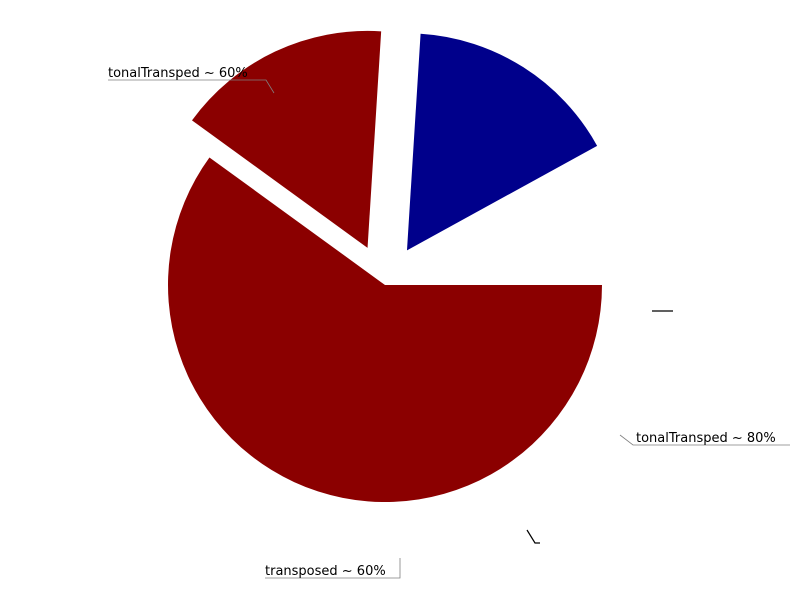  I want to click on slice-label-0: tonalTransped ~ 60%, so click(178, 73).